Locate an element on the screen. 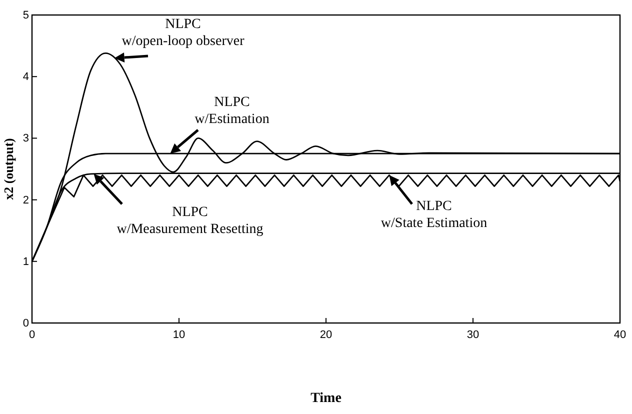 This screenshot has height=414, width=632. x-tick-label: 40 is located at coordinates (620, 335).